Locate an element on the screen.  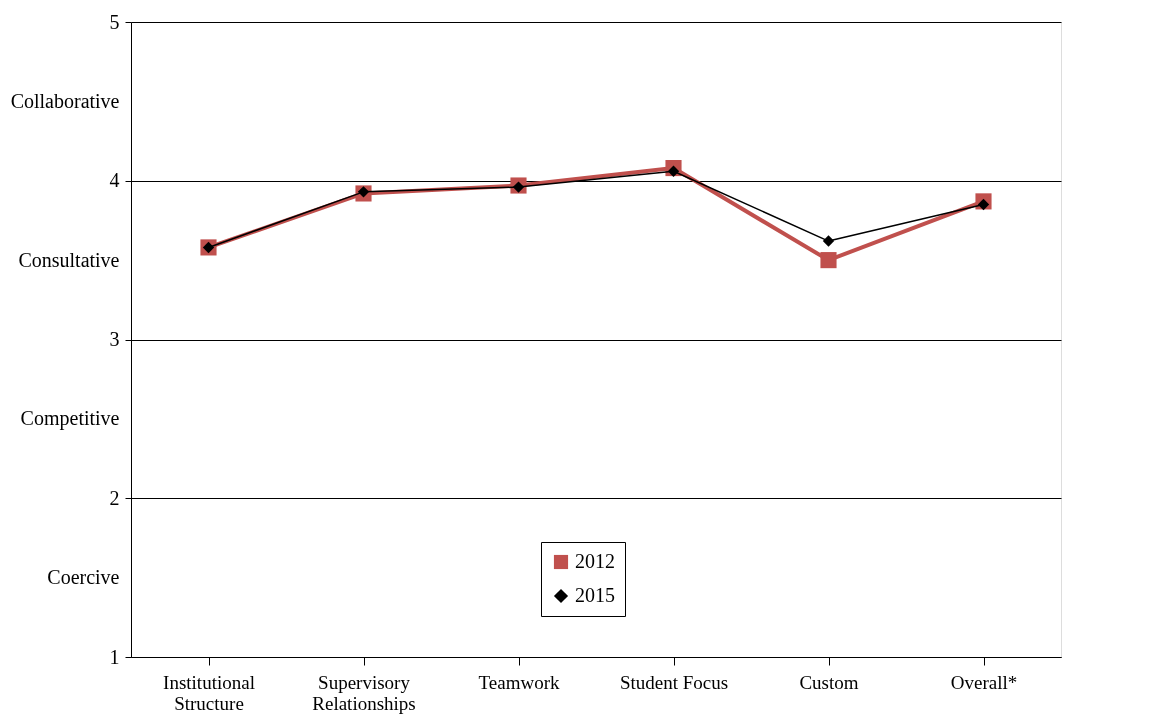
y-tick-label: Collaborative is located at coordinates (65, 100).